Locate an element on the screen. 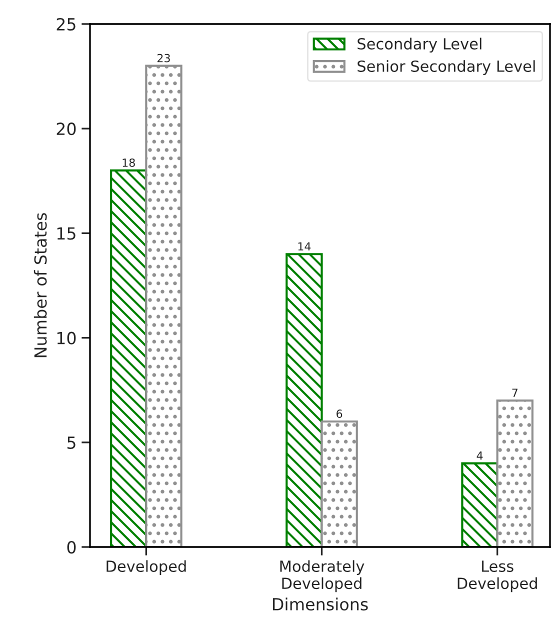  y-tick-label: 15 is located at coordinates (66, 233).